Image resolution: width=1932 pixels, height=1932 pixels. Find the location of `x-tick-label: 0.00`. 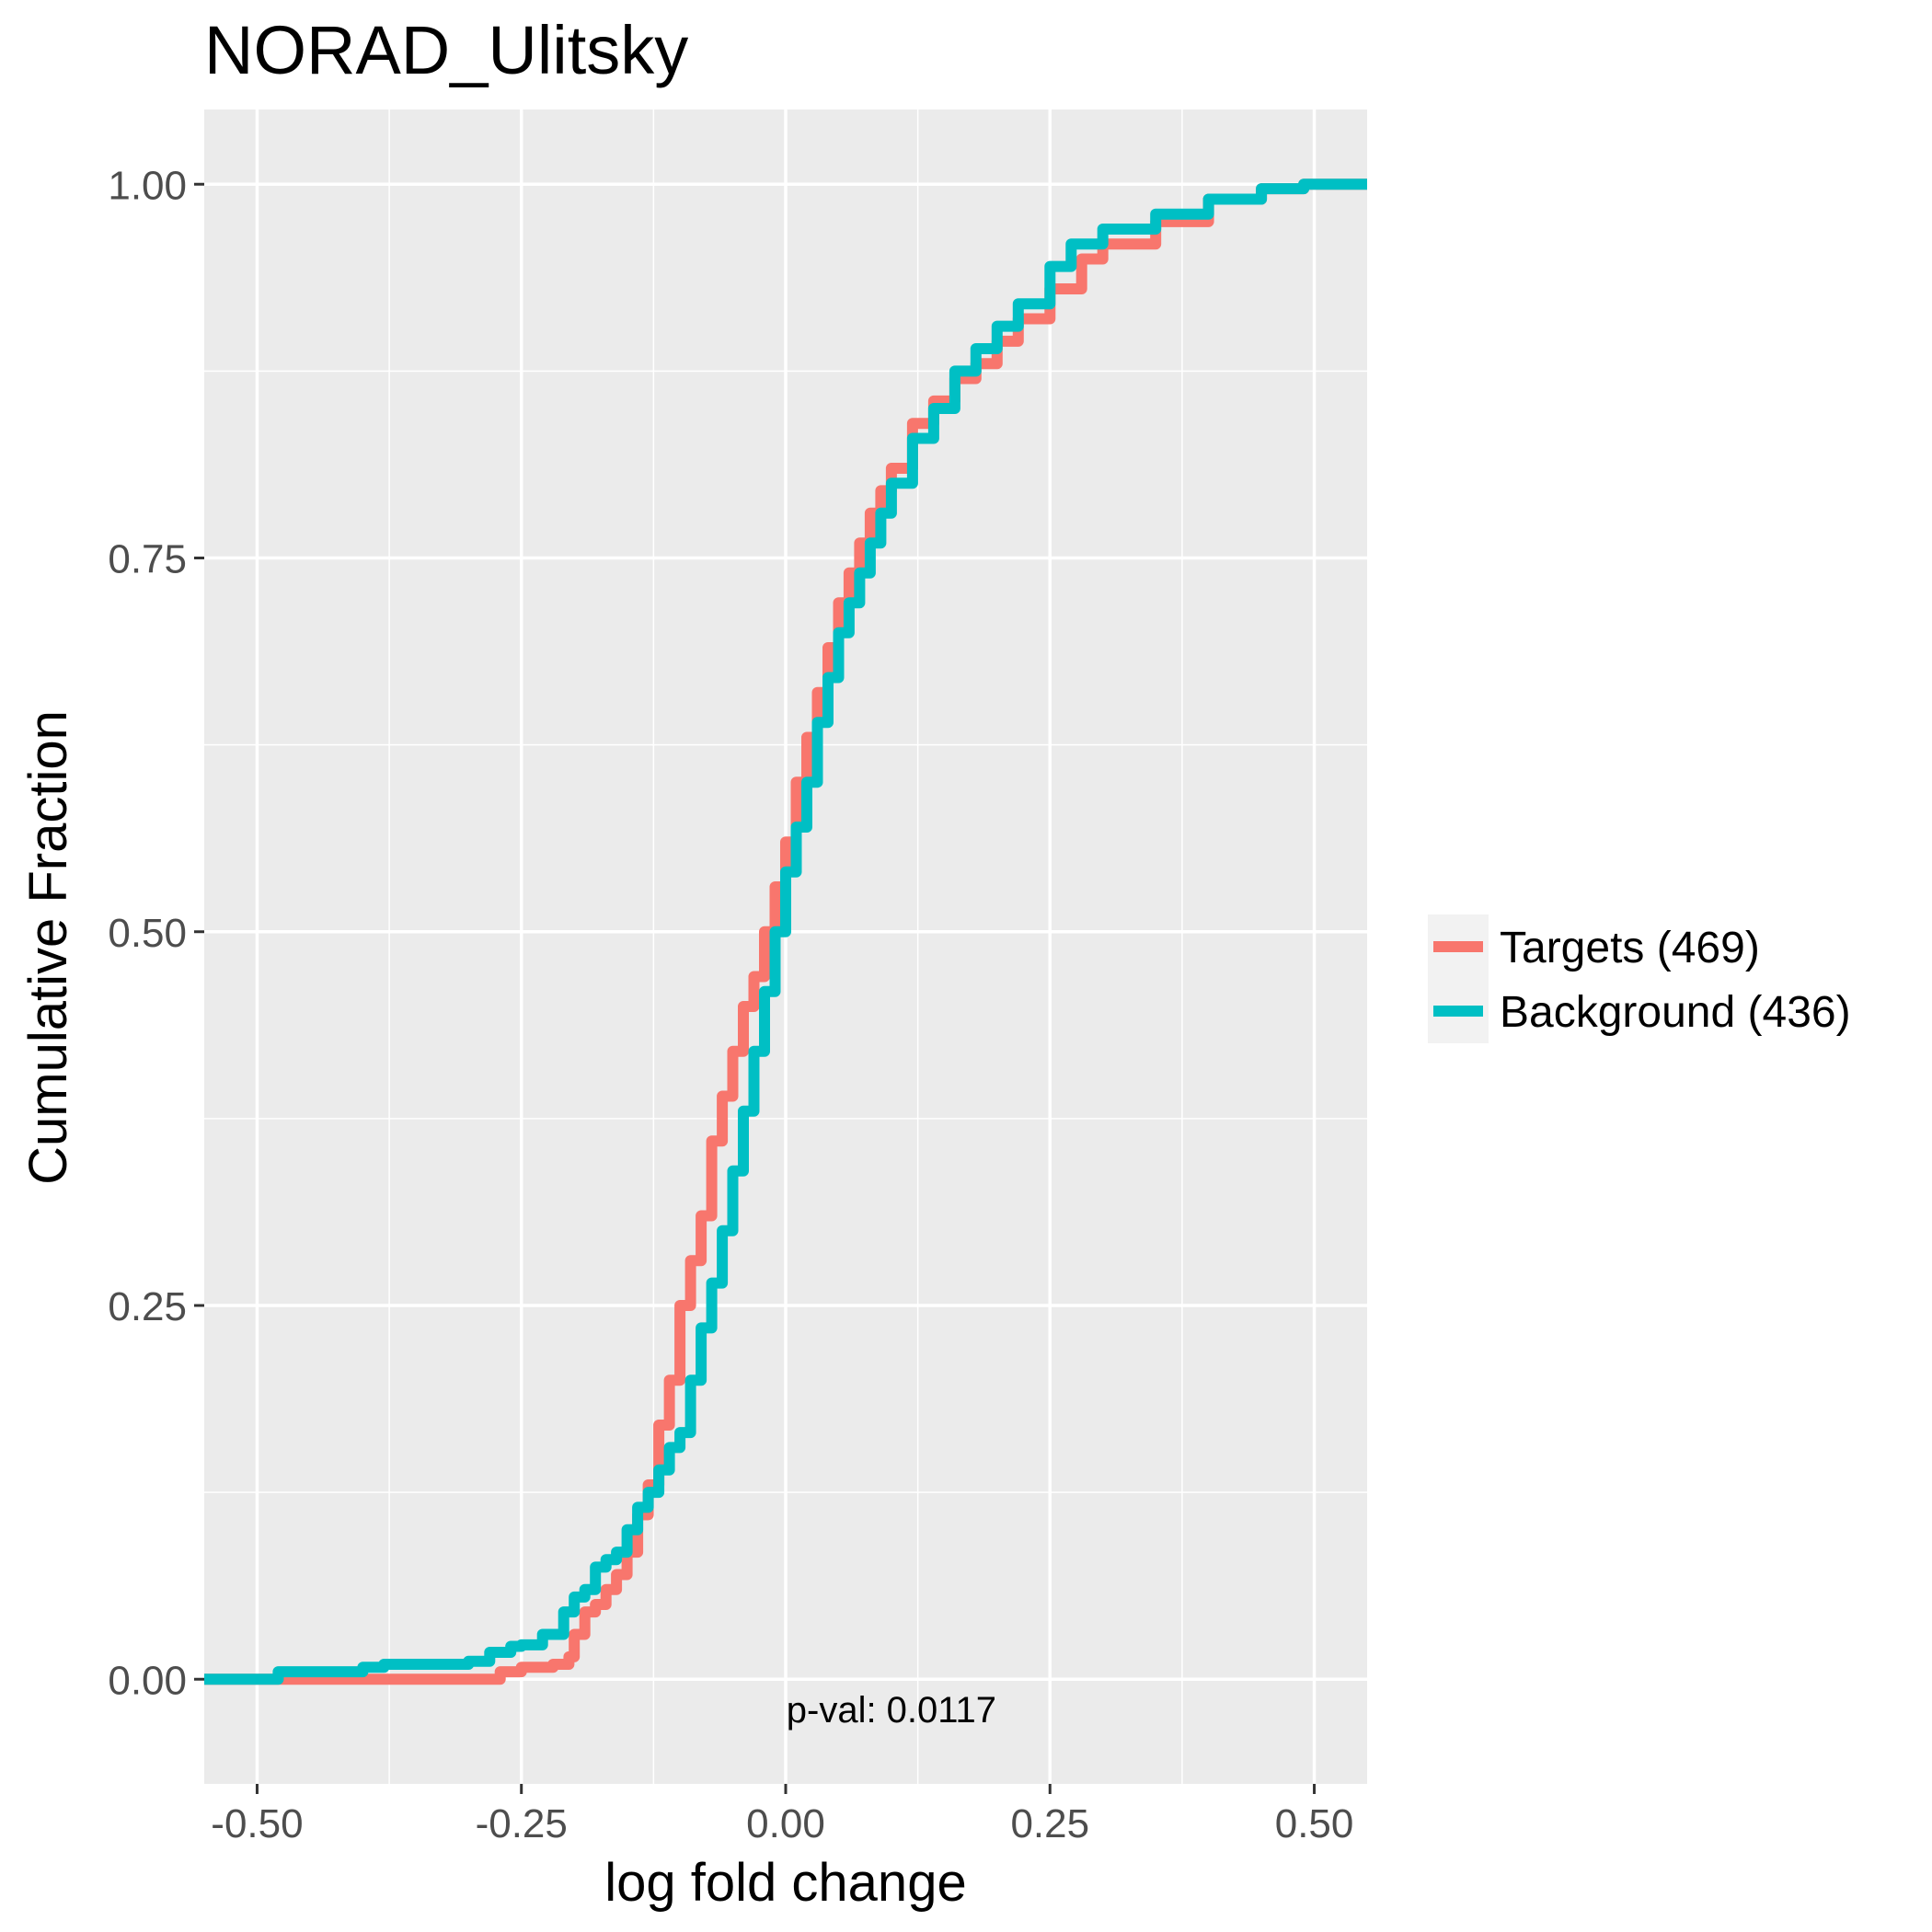

x-tick-label: 0.00 is located at coordinates (785, 1823).